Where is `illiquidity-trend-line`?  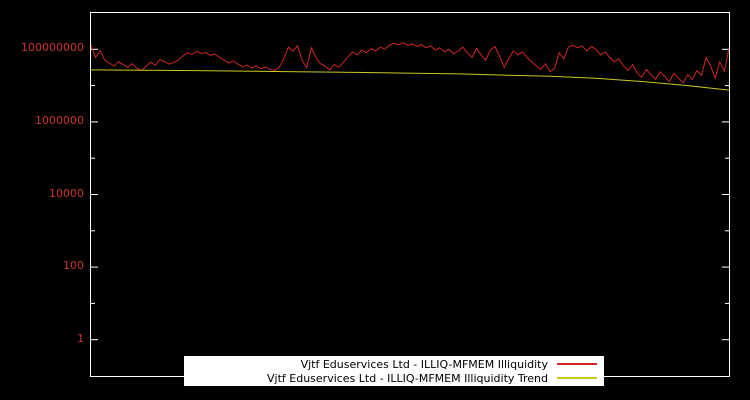 illiquidity-trend-line is located at coordinates (410, 80).